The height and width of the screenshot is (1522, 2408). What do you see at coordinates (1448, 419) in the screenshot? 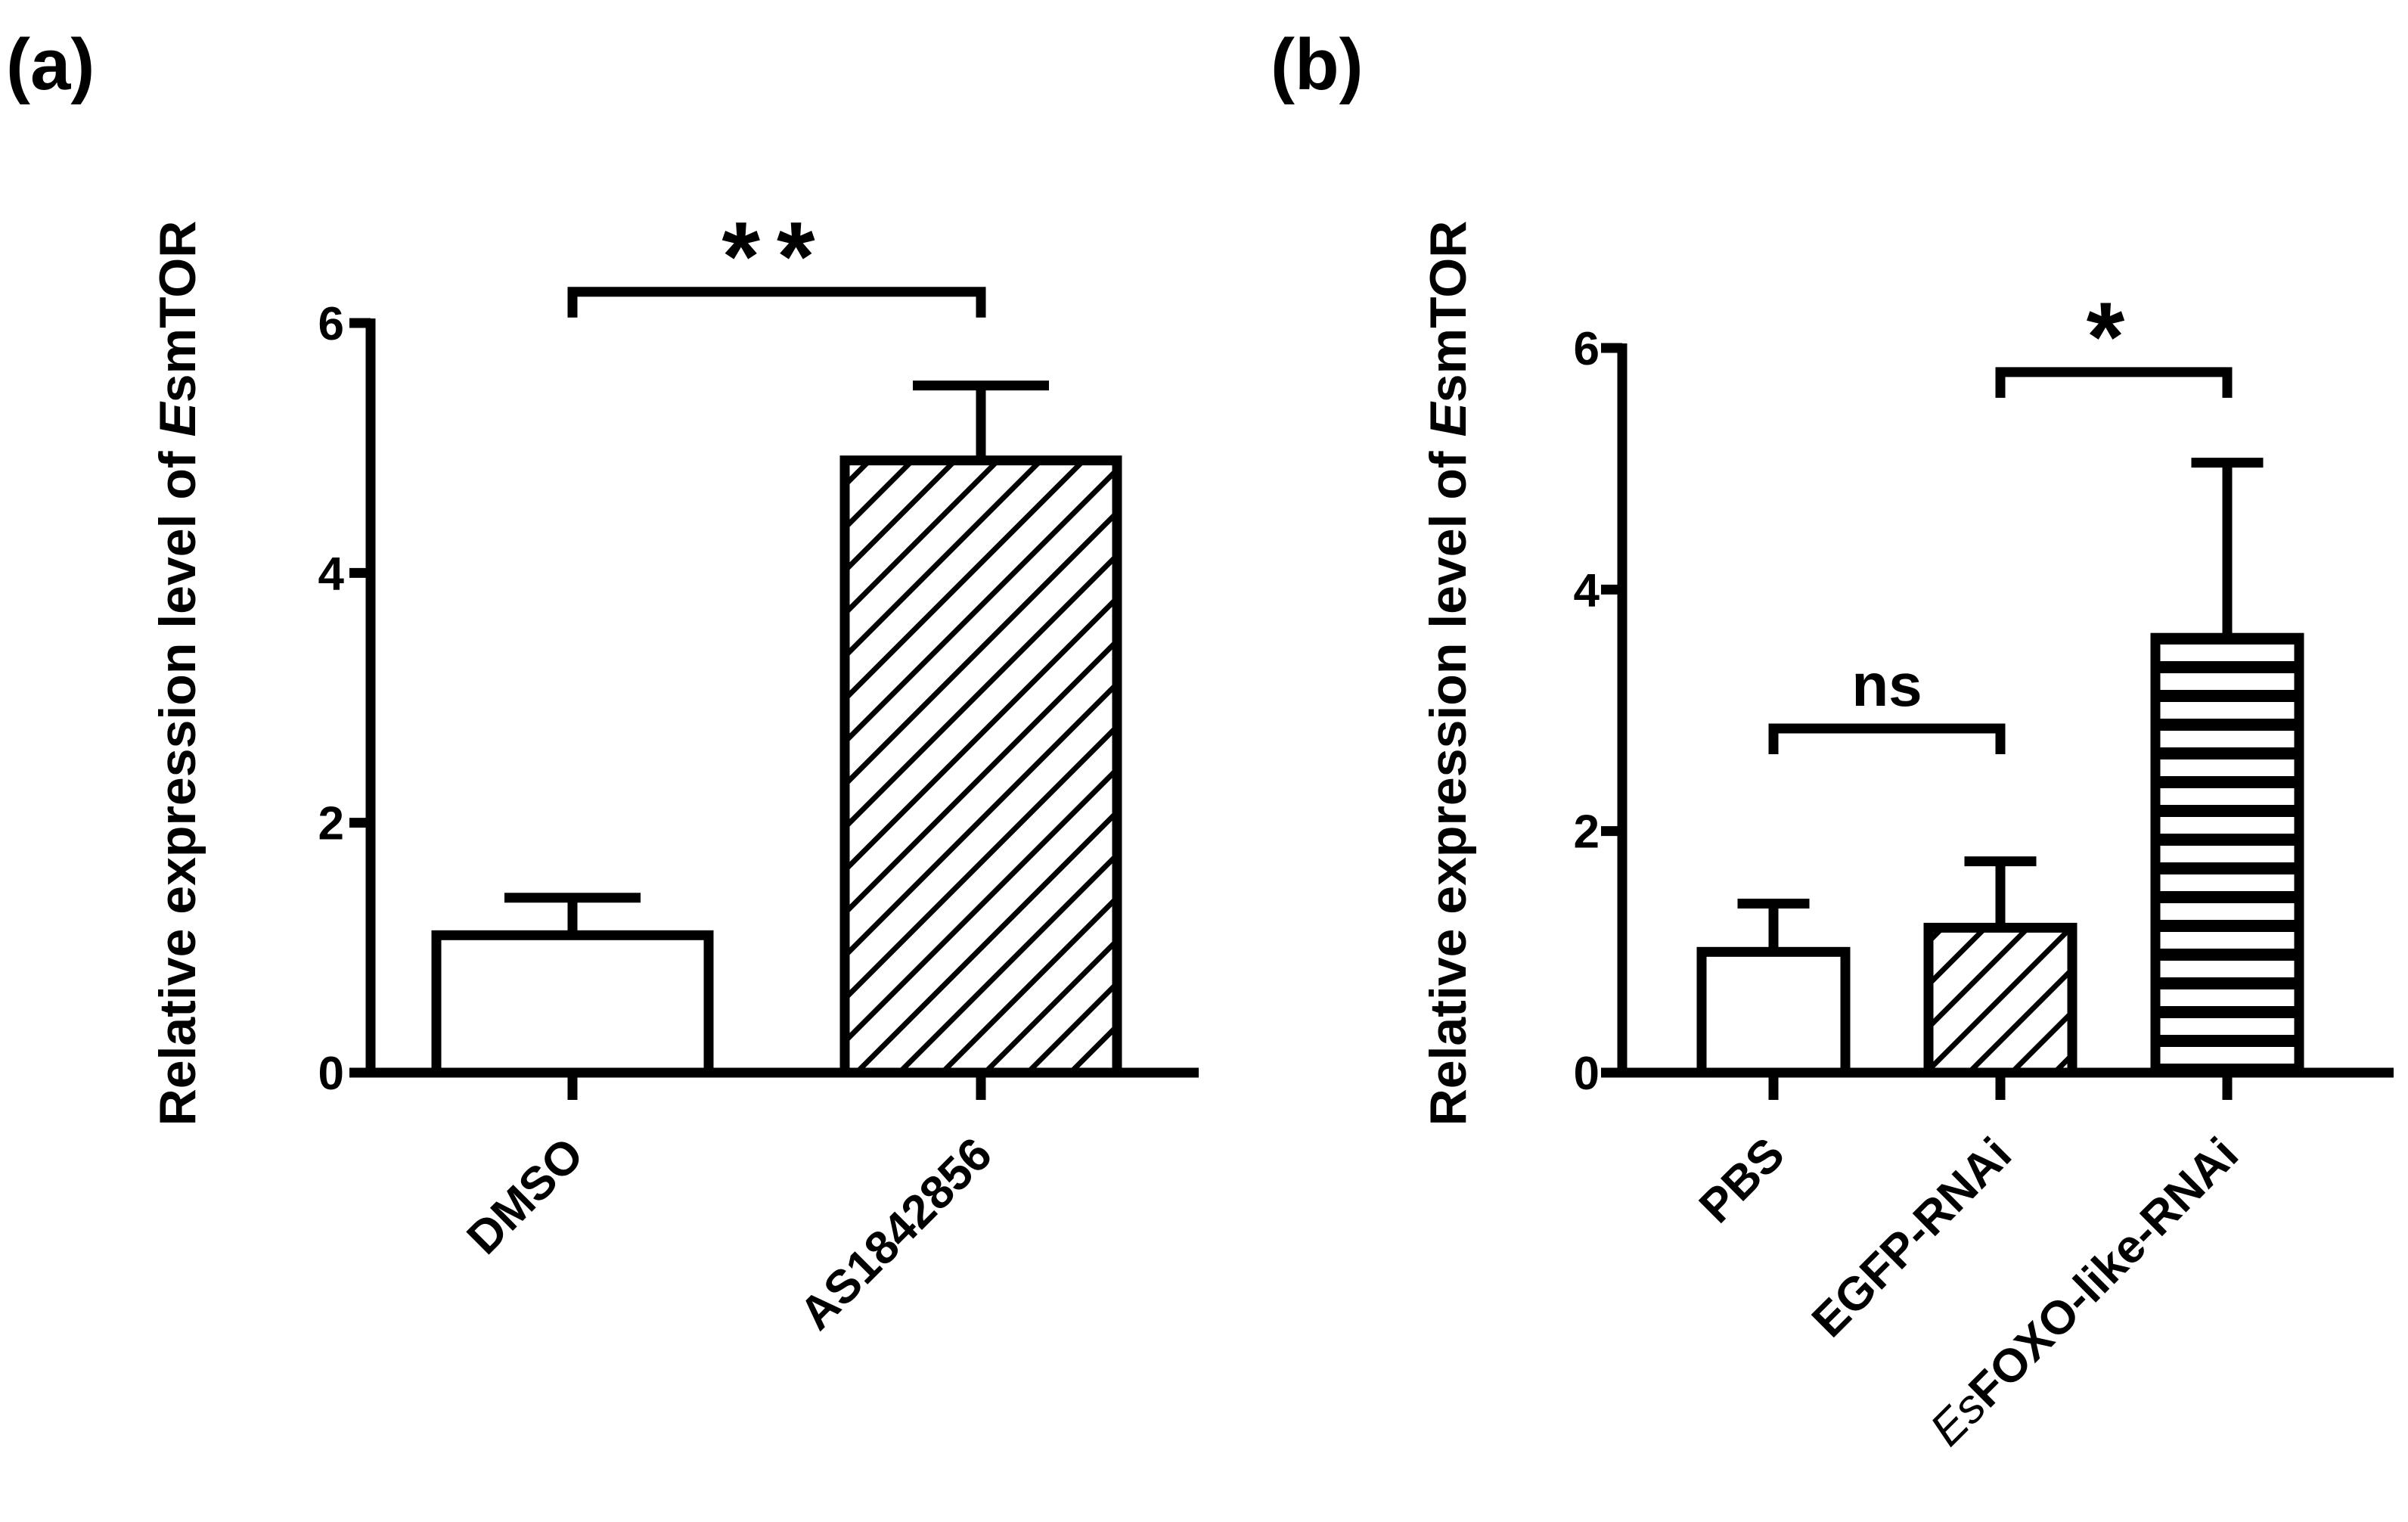
I see `y-axis-label-gene-italic-b: E` at bounding box center [1448, 419].